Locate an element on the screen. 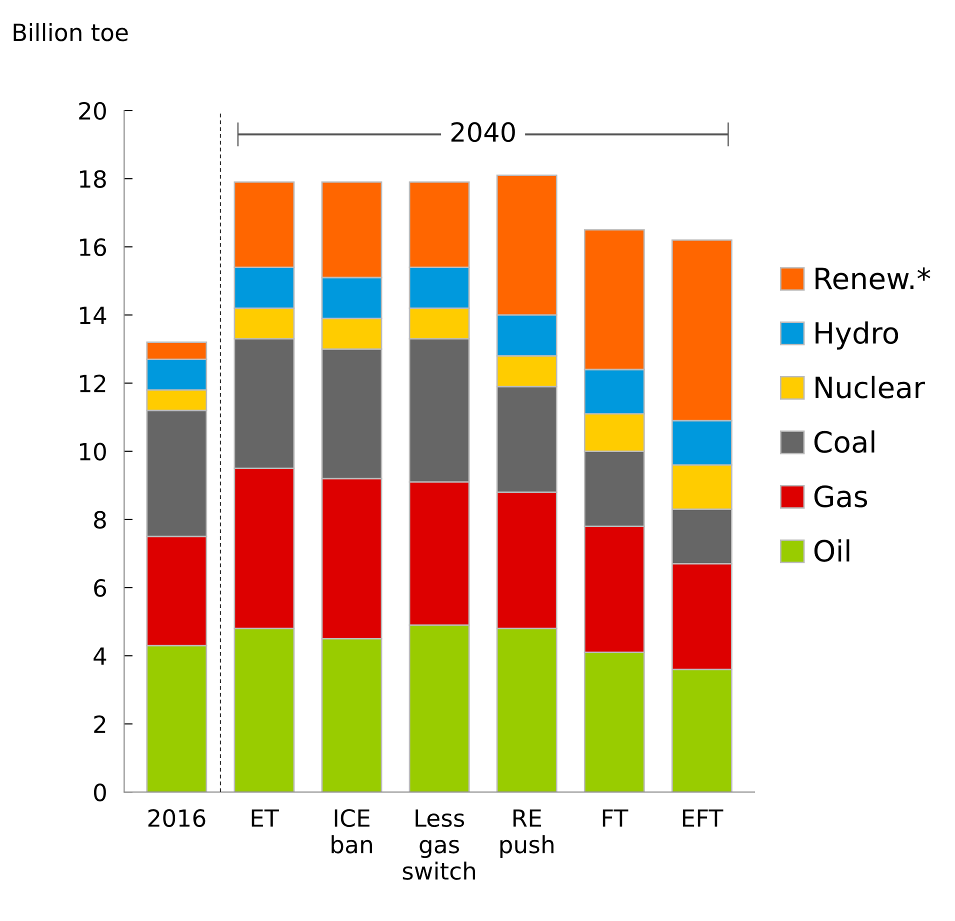 The width and height of the screenshot is (955, 921). x-tick-label: 2016 is located at coordinates (177, 818).